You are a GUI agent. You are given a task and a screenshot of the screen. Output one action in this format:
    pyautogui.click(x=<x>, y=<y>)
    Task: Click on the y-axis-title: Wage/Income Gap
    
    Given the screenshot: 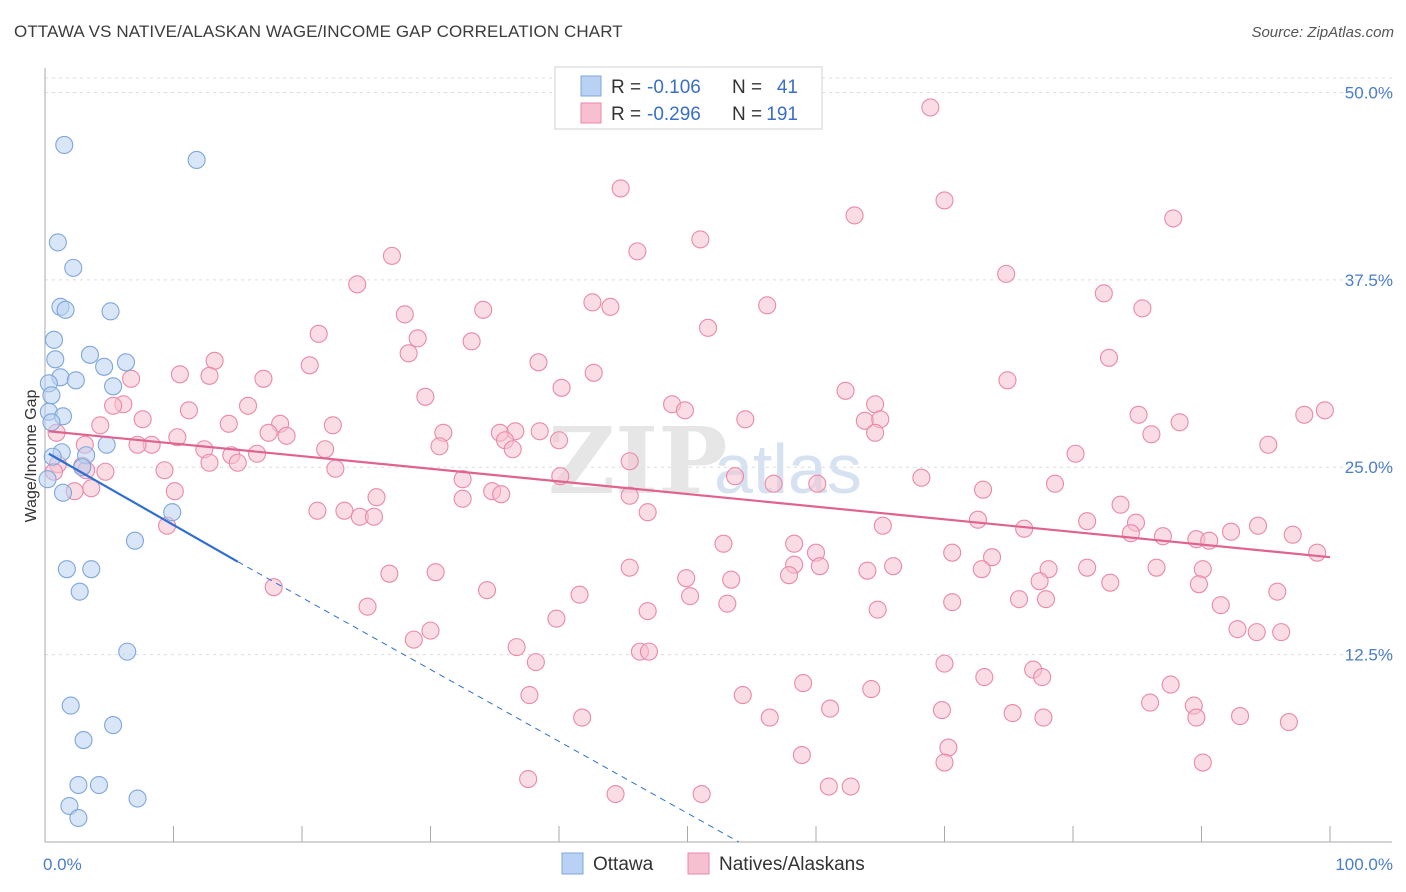 What is the action you would take?
    pyautogui.click(x=31, y=456)
    